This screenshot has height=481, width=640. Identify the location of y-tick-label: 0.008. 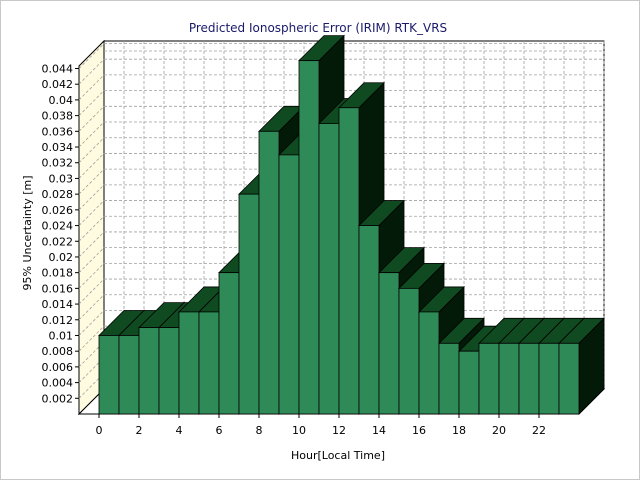
(58, 351).